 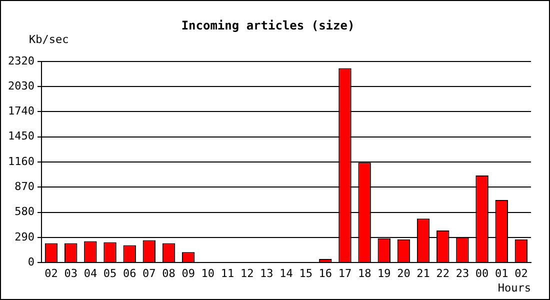 What do you see at coordinates (227, 273) in the screenshot?
I see `x-tick-label: 11` at bounding box center [227, 273].